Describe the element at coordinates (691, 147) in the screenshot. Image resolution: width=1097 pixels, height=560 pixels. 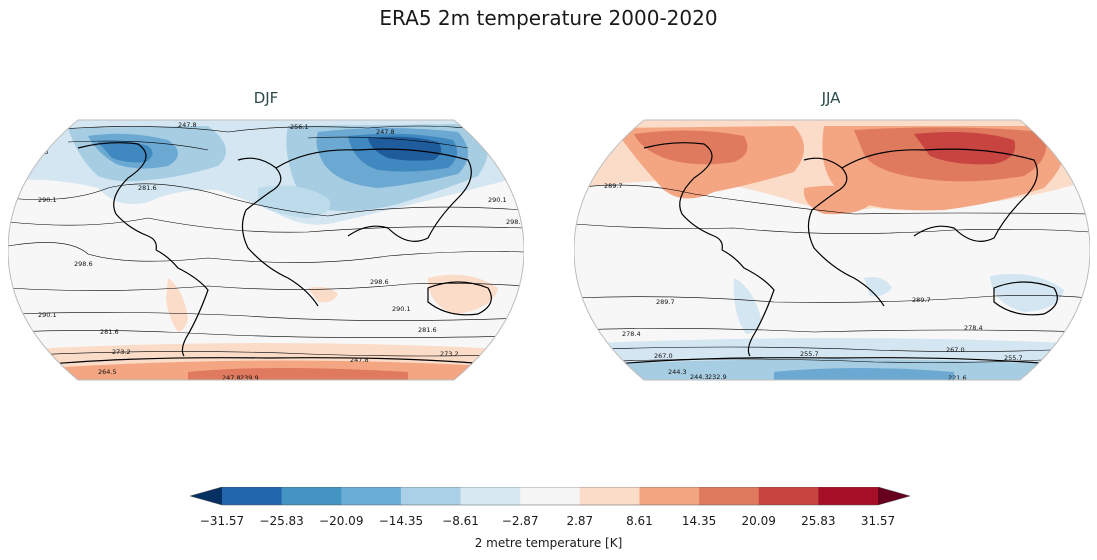
I see `warm-core-north-america` at that location.